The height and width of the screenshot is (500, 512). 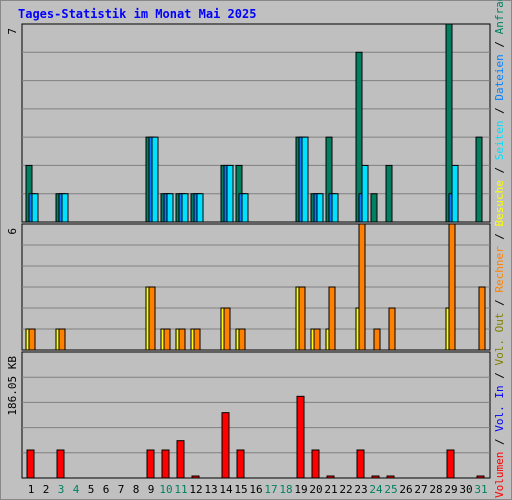 What do you see at coordinates (12, 386) in the screenshot?
I see `axis-max-label-volume: 186.05 KB` at bounding box center [12, 386].